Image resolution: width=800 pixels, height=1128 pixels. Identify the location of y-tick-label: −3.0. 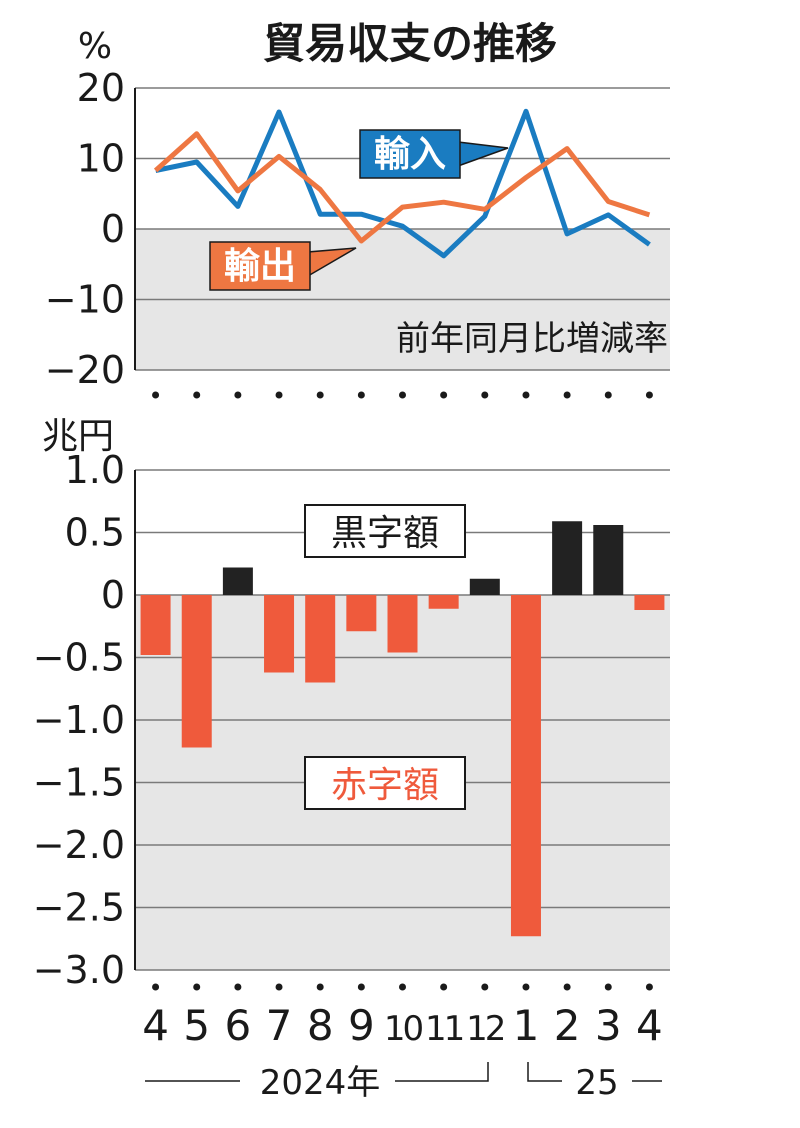
(79, 970).